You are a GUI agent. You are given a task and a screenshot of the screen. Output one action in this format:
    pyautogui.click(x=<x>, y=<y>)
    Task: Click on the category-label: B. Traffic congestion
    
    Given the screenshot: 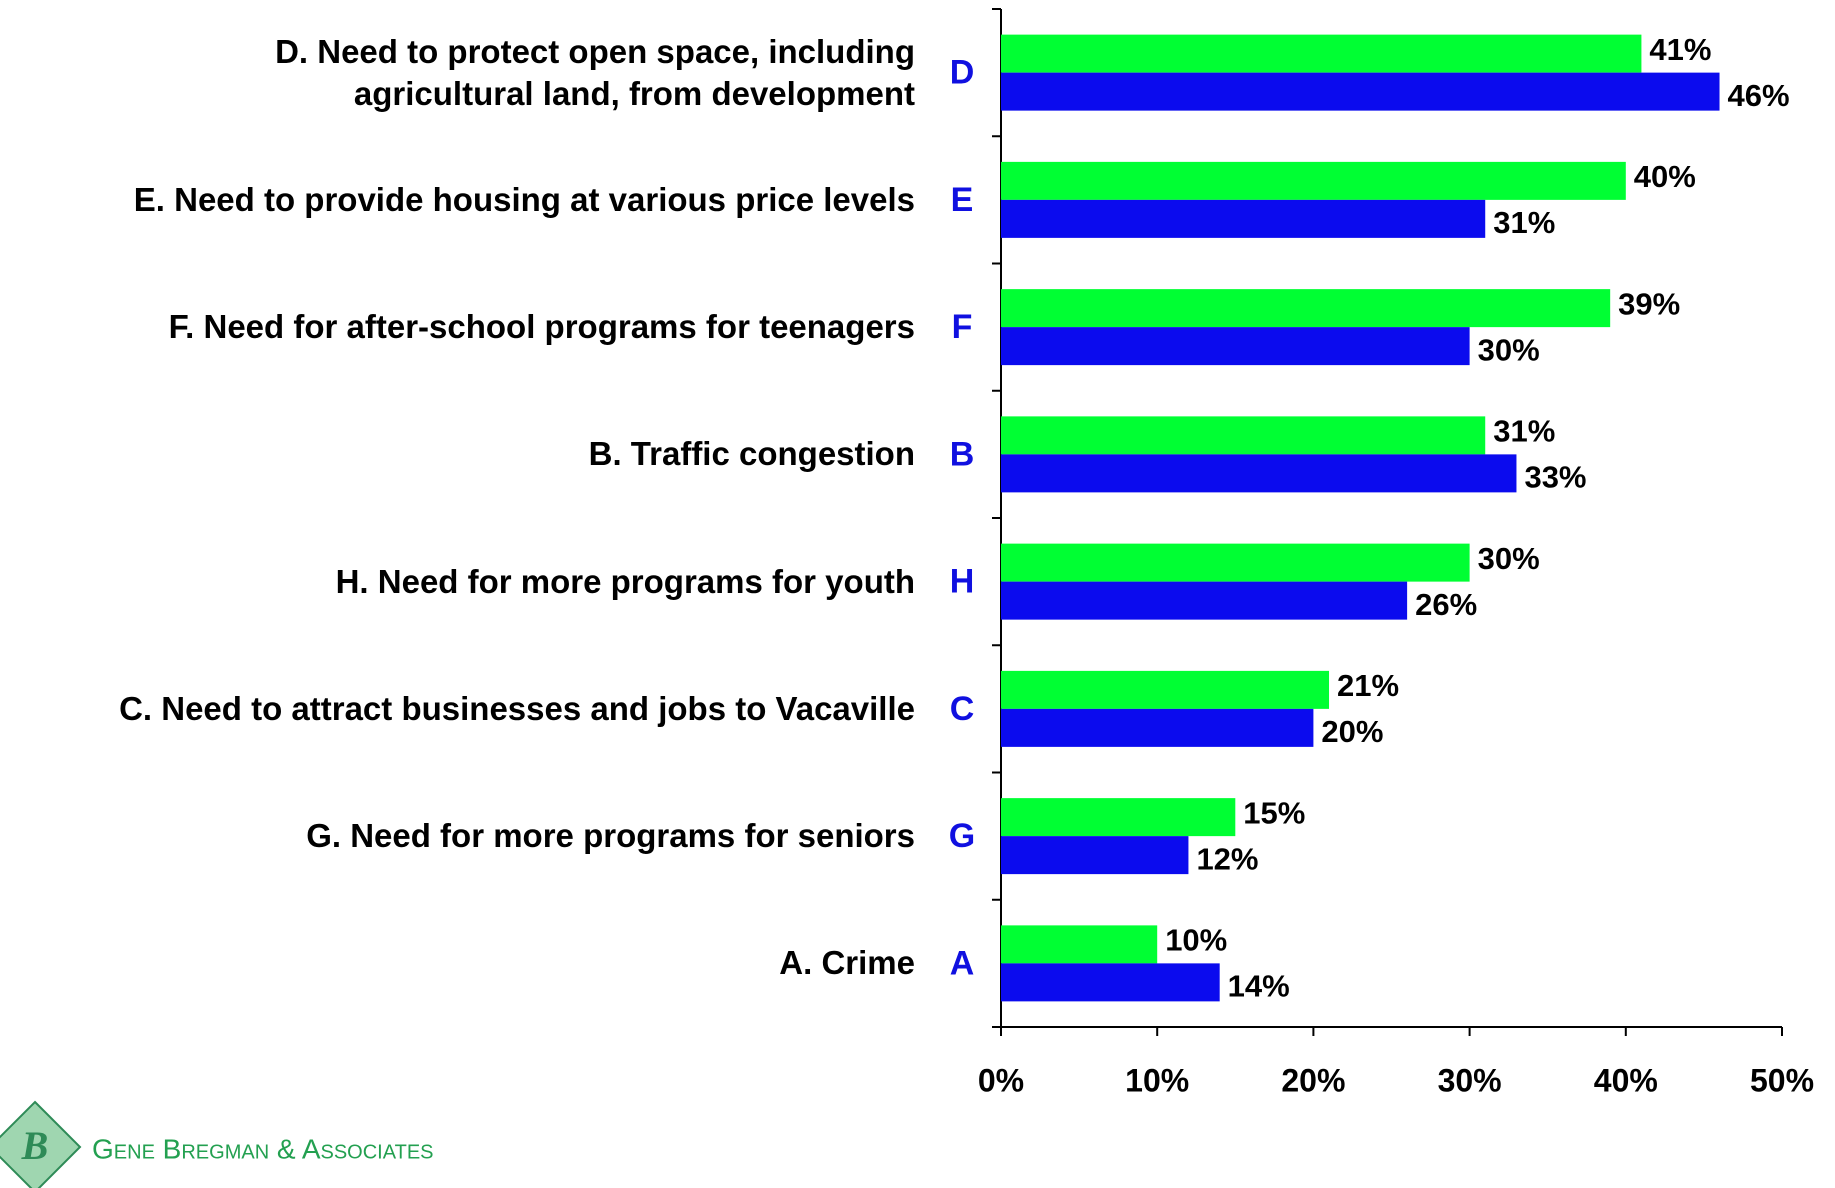 What is the action you would take?
    pyautogui.click(x=751, y=454)
    